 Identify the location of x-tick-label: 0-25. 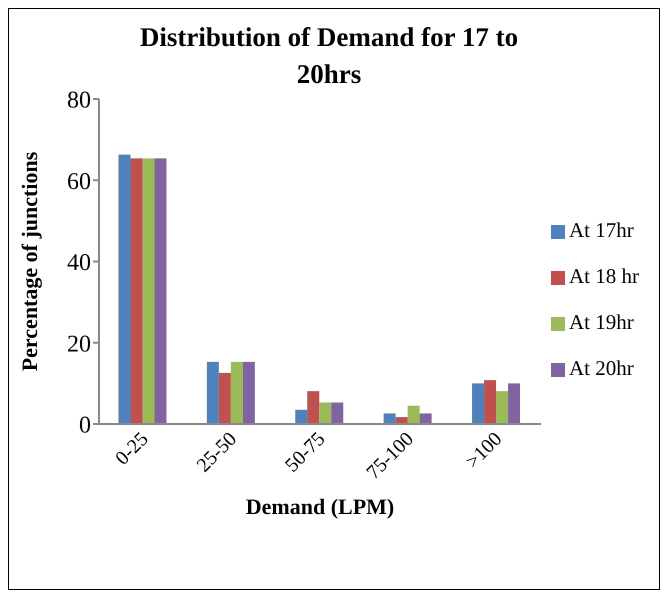
(132, 449).